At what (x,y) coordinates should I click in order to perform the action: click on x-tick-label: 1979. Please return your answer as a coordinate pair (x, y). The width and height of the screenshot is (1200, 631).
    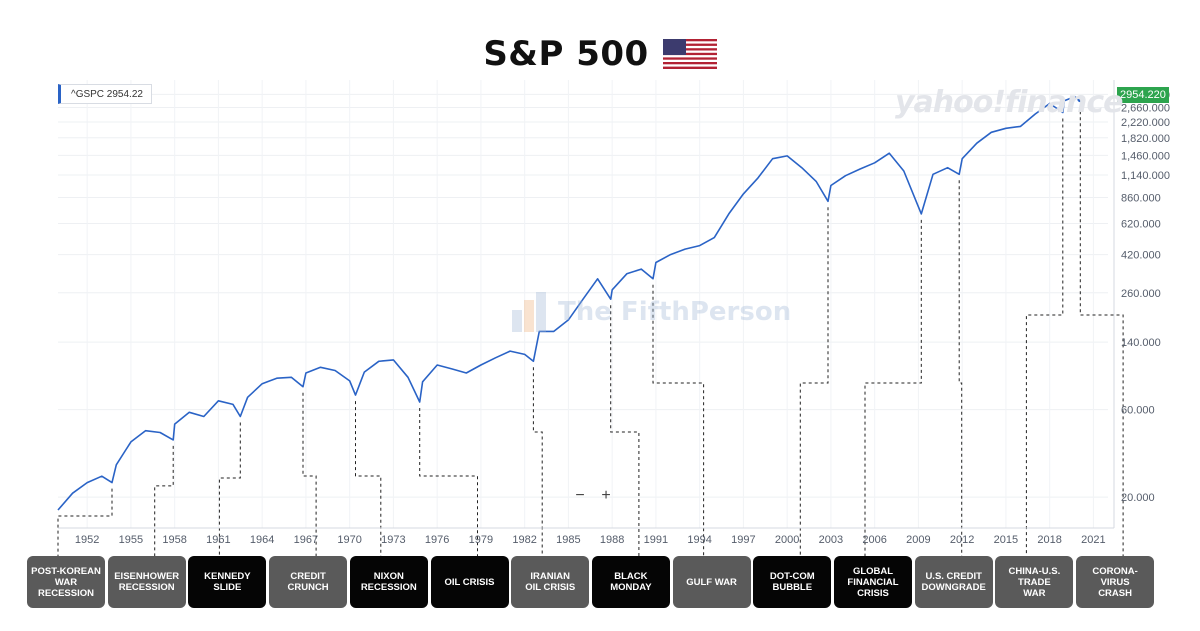
    Looking at the image, I should click on (481, 540).